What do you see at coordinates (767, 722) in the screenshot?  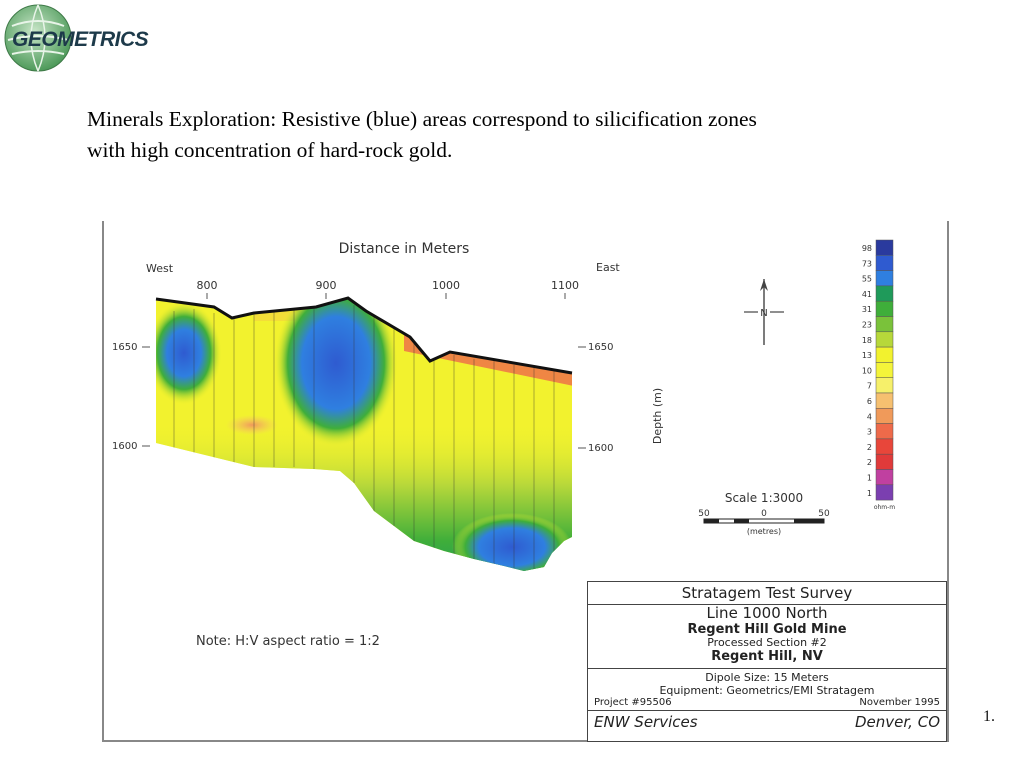 I see `company-row: ENW Services Denver, CO` at bounding box center [767, 722].